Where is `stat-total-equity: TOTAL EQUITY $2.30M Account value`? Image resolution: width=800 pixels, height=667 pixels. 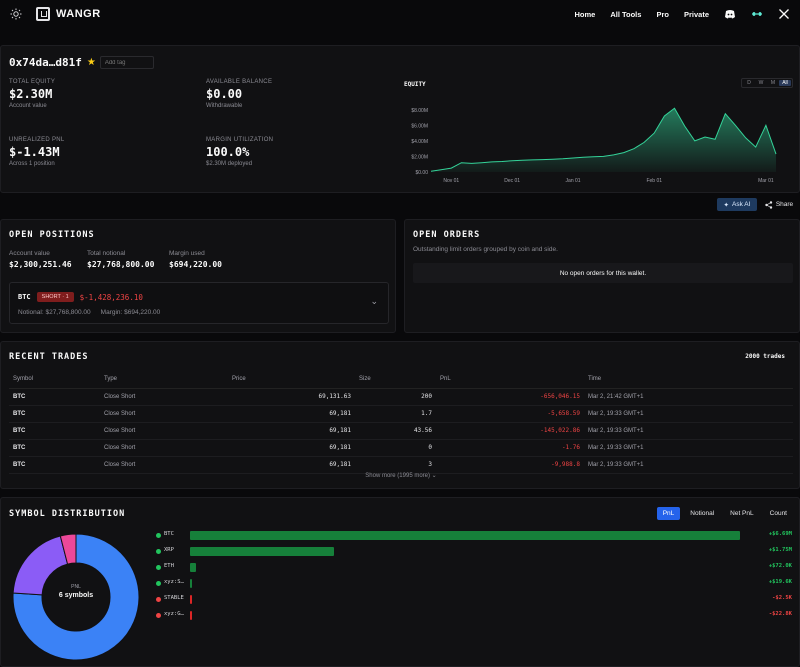
stat-total-equity: TOTAL EQUITY $2.30M Account value is located at coordinates (32, 94).